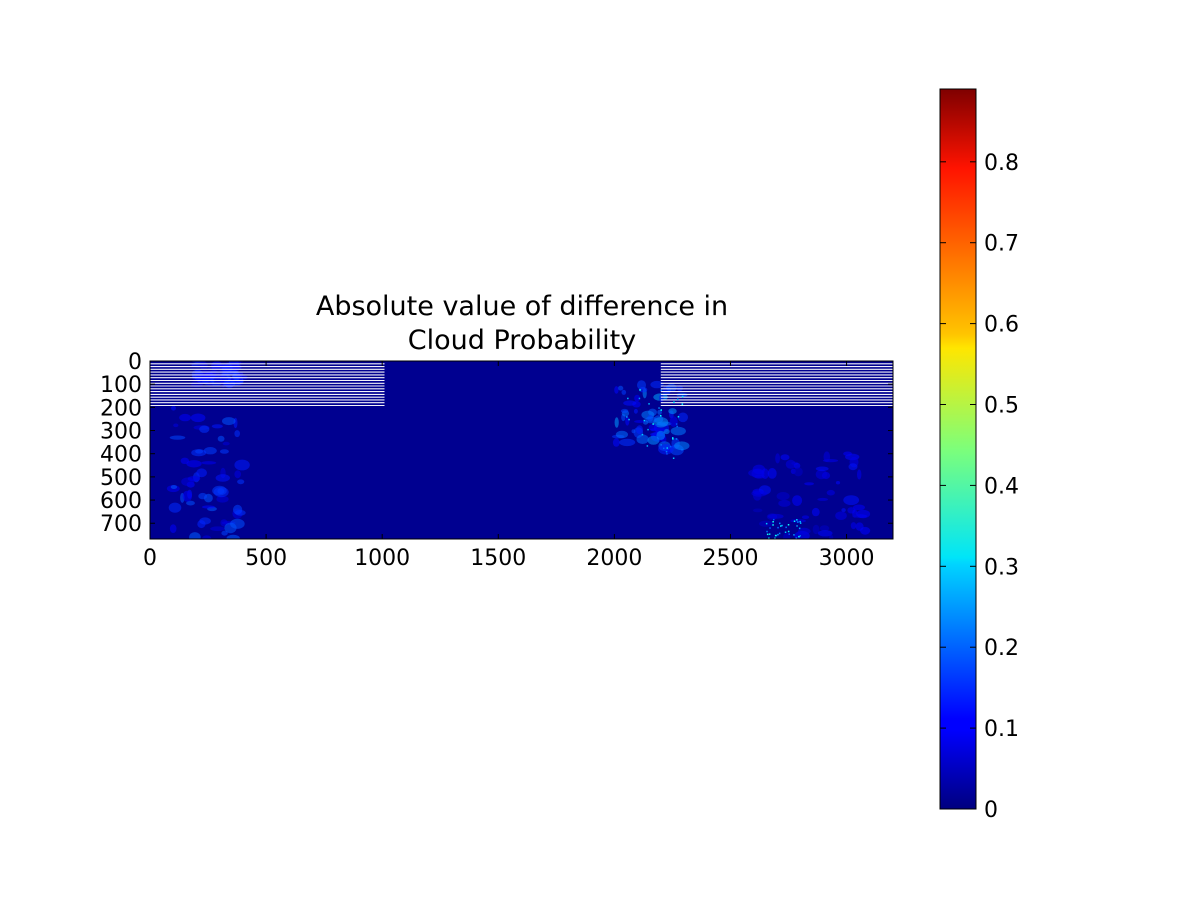 Image resolution: width=1200 pixels, height=900 pixels. What do you see at coordinates (1001, 729) in the screenshot?
I see `colorbar-tick-label: 0.1` at bounding box center [1001, 729].